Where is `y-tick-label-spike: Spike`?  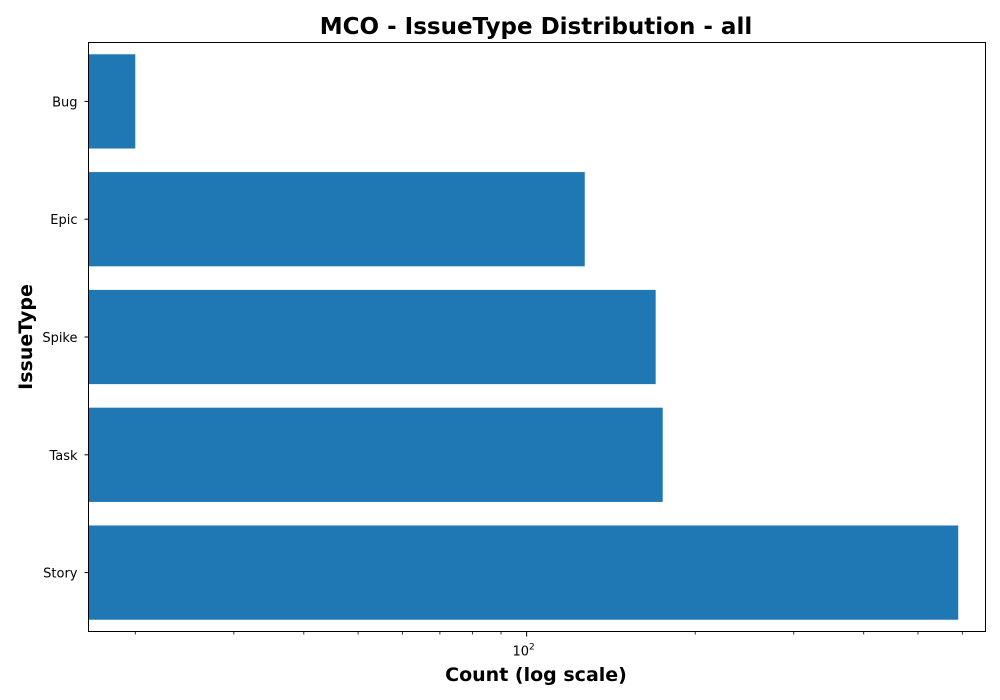
y-tick-label-spike: Spike is located at coordinates (59, 338).